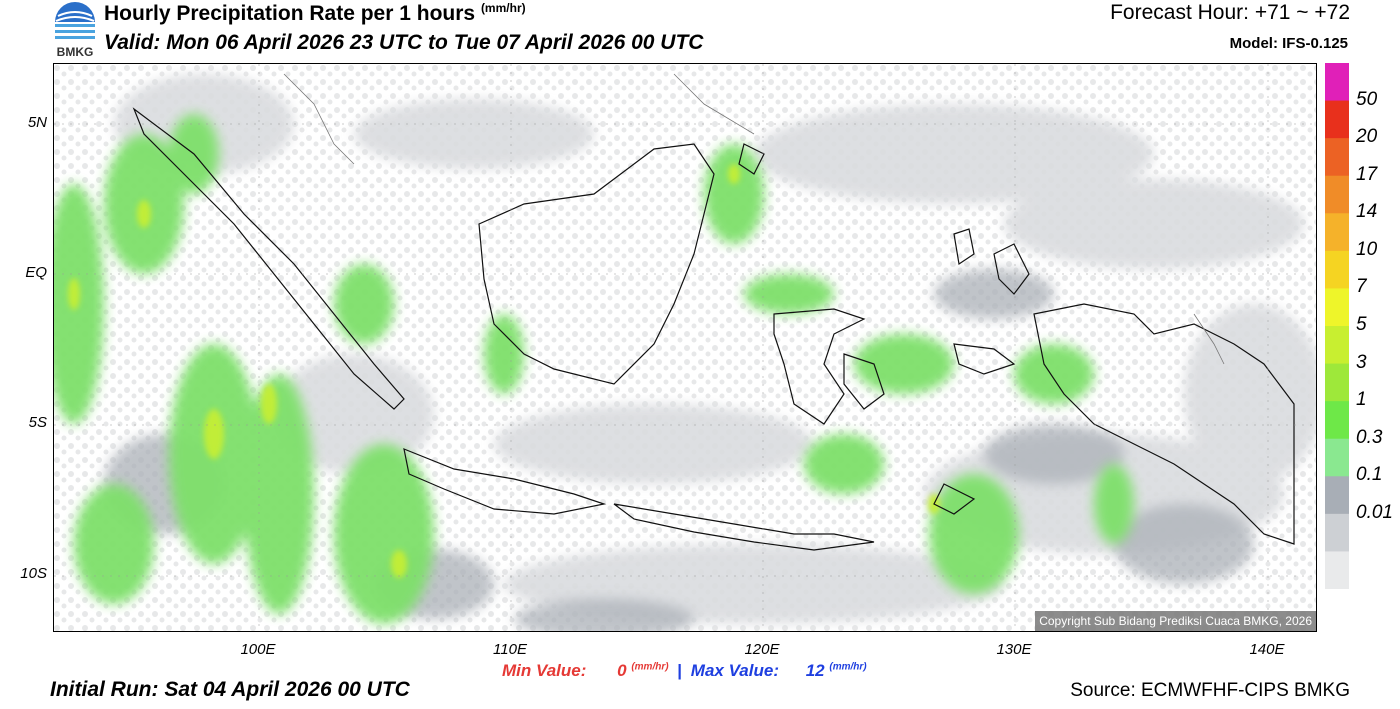 This screenshot has height=709, width=1400. I want to click on colorbar-label: 14, so click(1367, 212).